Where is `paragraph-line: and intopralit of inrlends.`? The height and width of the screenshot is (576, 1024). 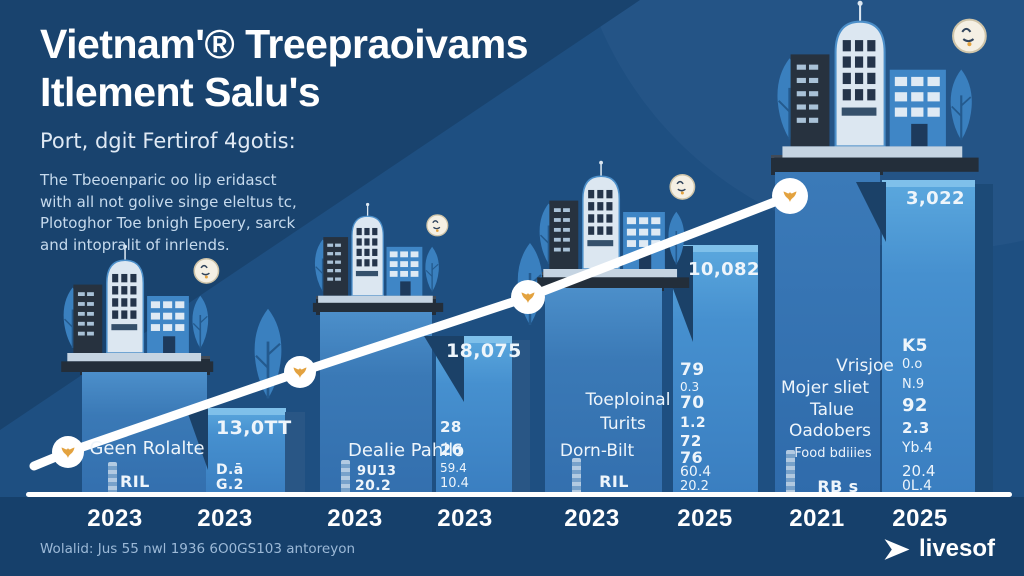
paragraph-line: and intopralit of inrlends. is located at coordinates (135, 244).